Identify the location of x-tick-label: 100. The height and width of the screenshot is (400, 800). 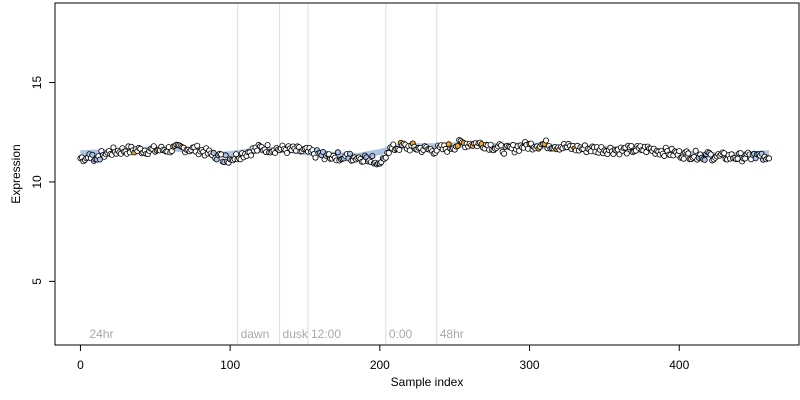
(230, 365).